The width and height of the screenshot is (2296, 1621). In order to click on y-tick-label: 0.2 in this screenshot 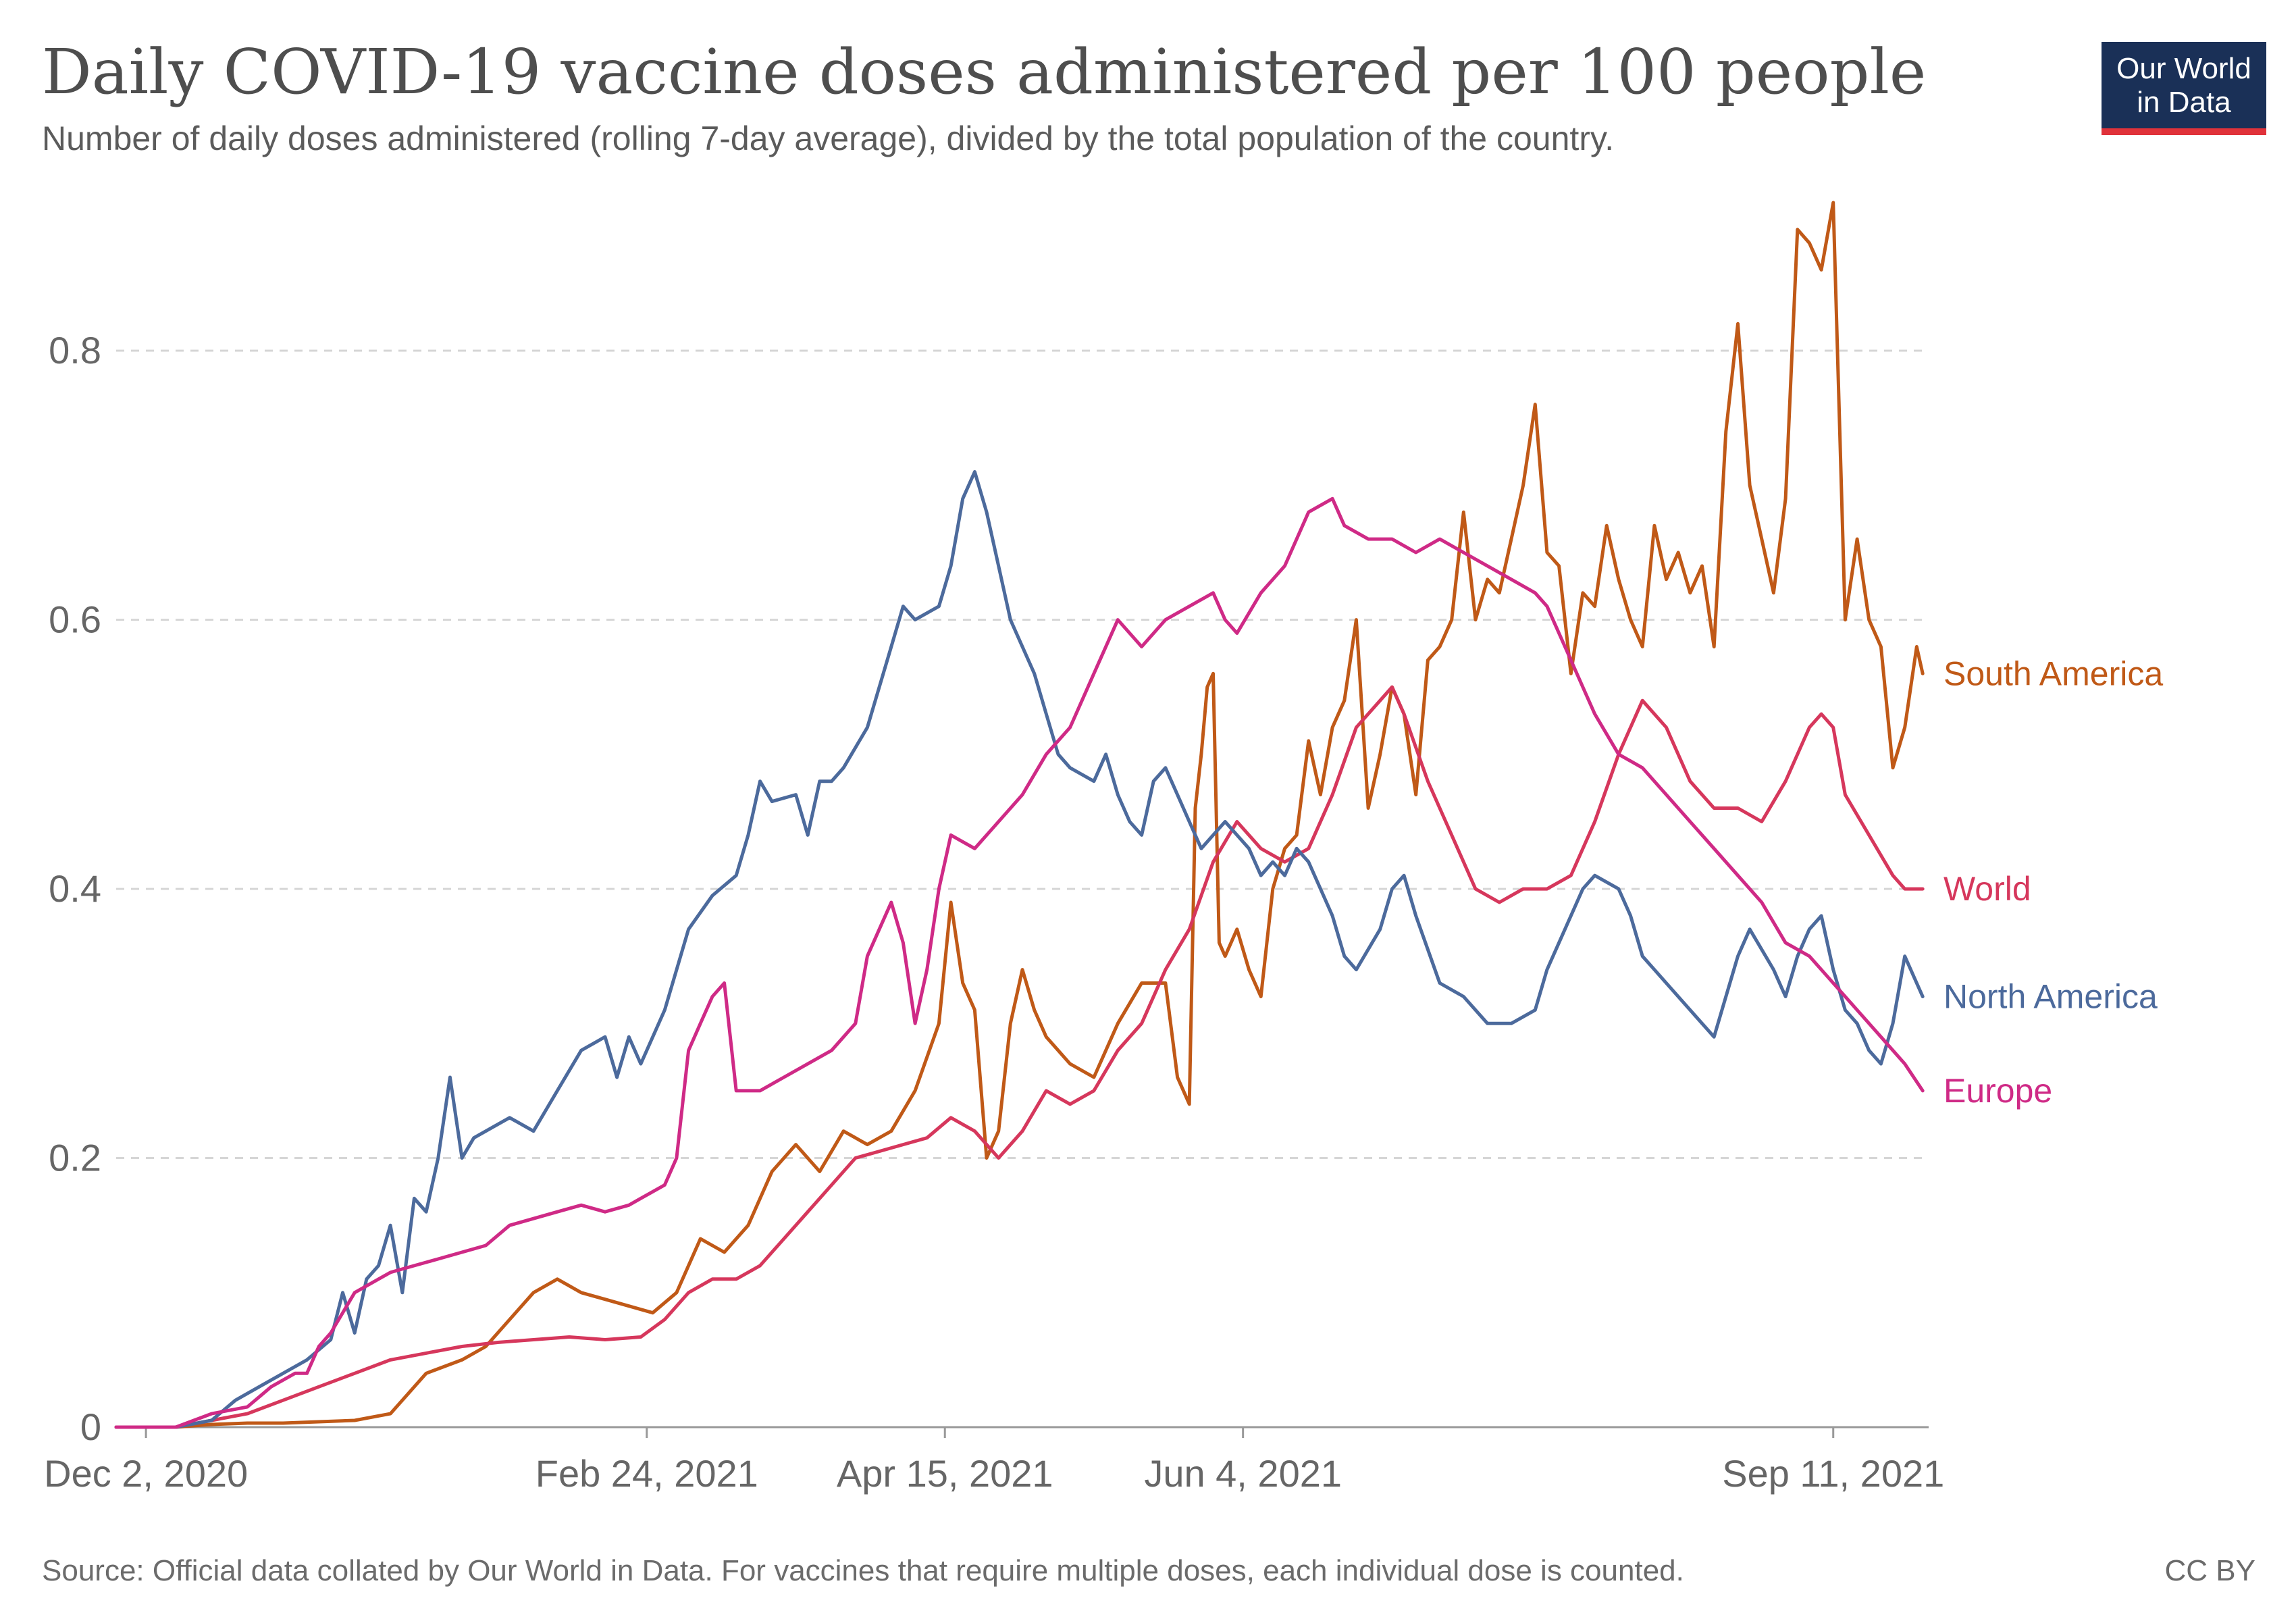, I will do `click(75, 1158)`.